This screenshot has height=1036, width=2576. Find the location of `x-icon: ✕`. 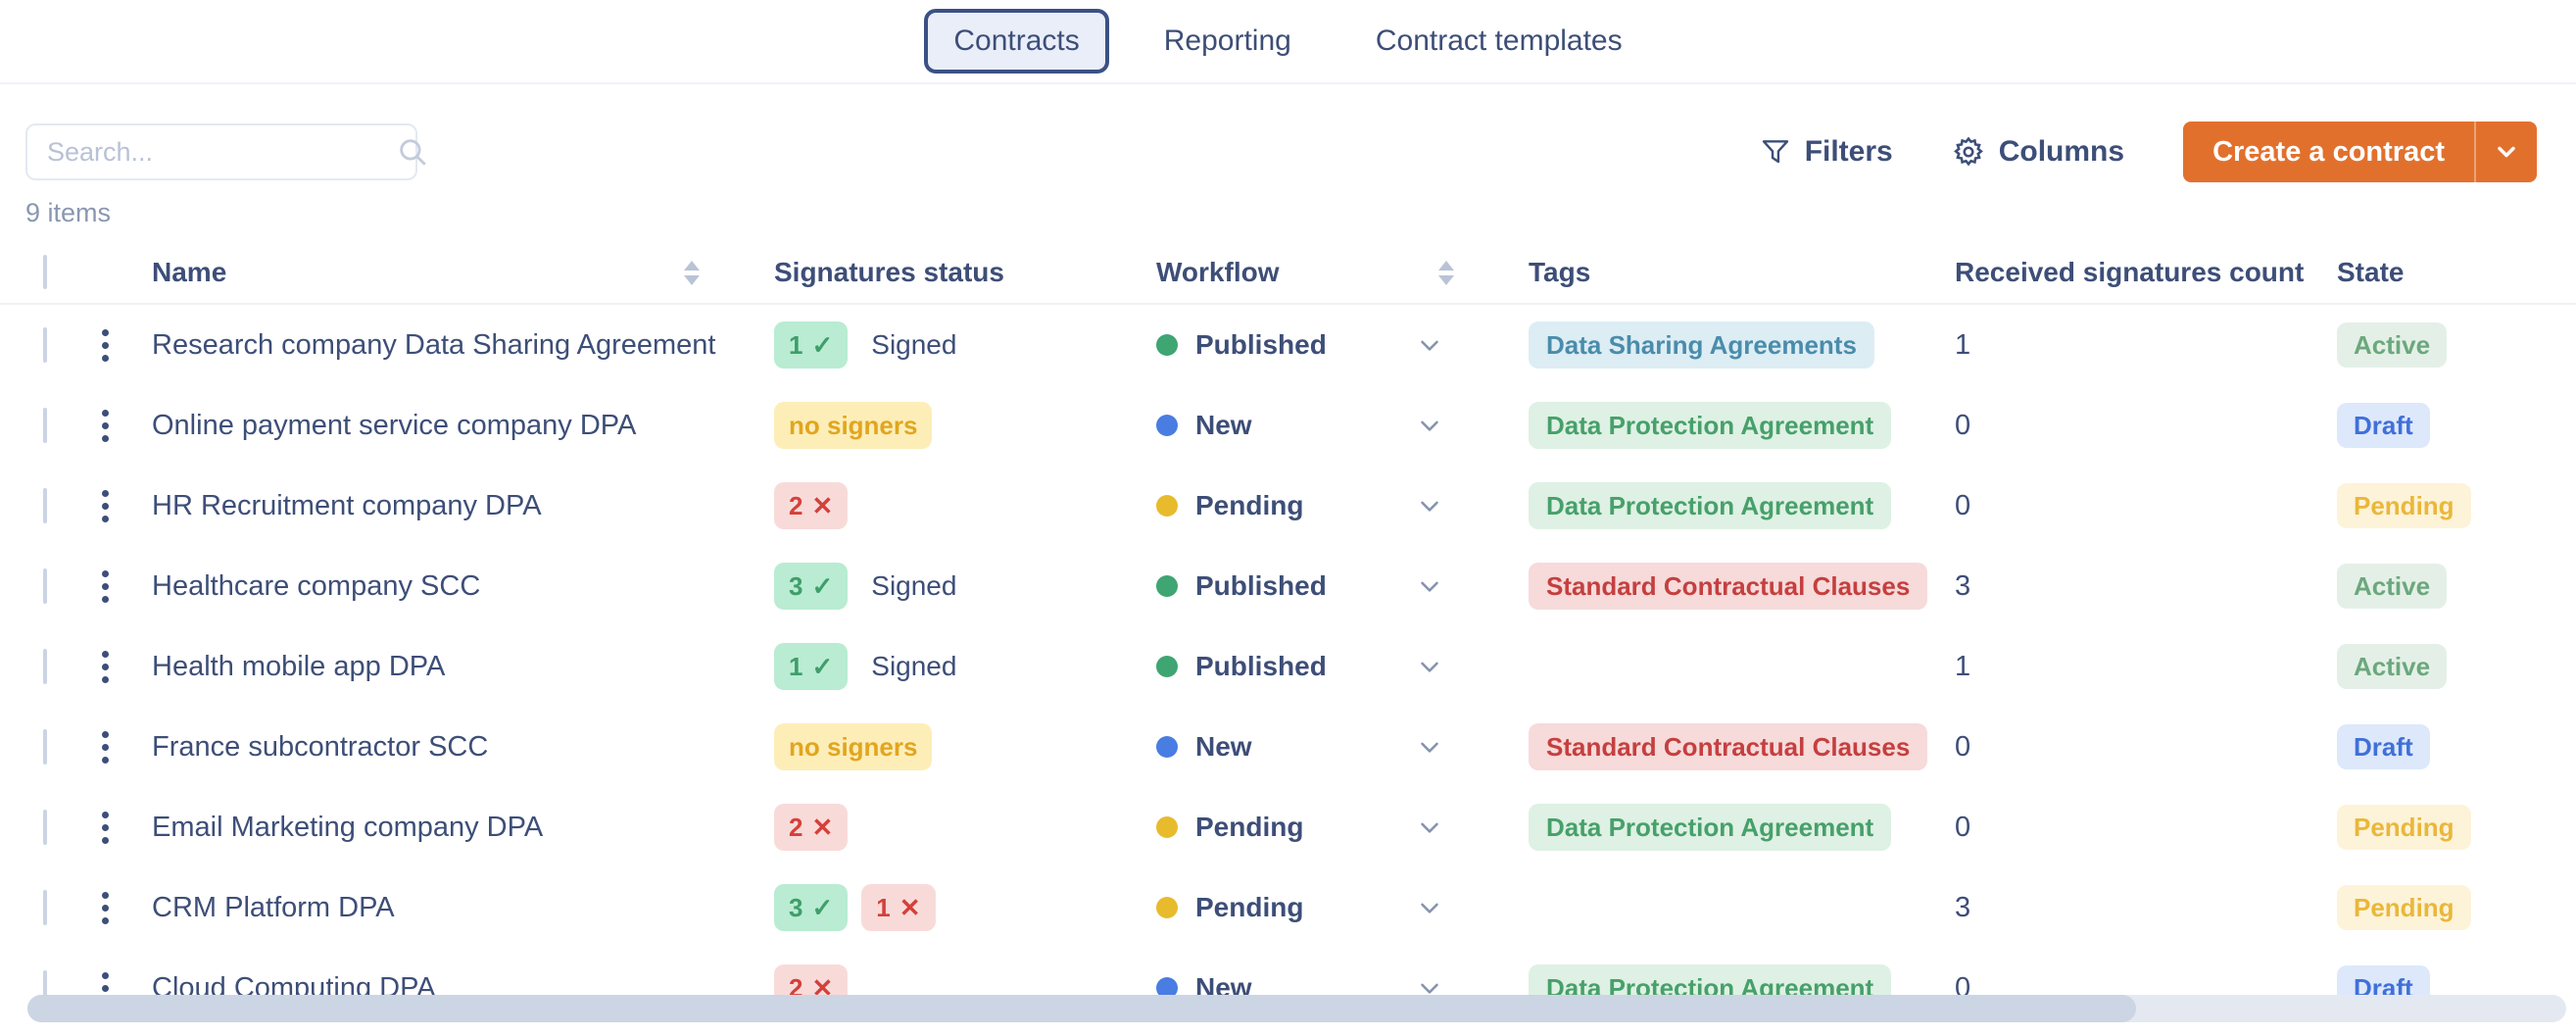

x-icon: ✕ is located at coordinates (822, 505).